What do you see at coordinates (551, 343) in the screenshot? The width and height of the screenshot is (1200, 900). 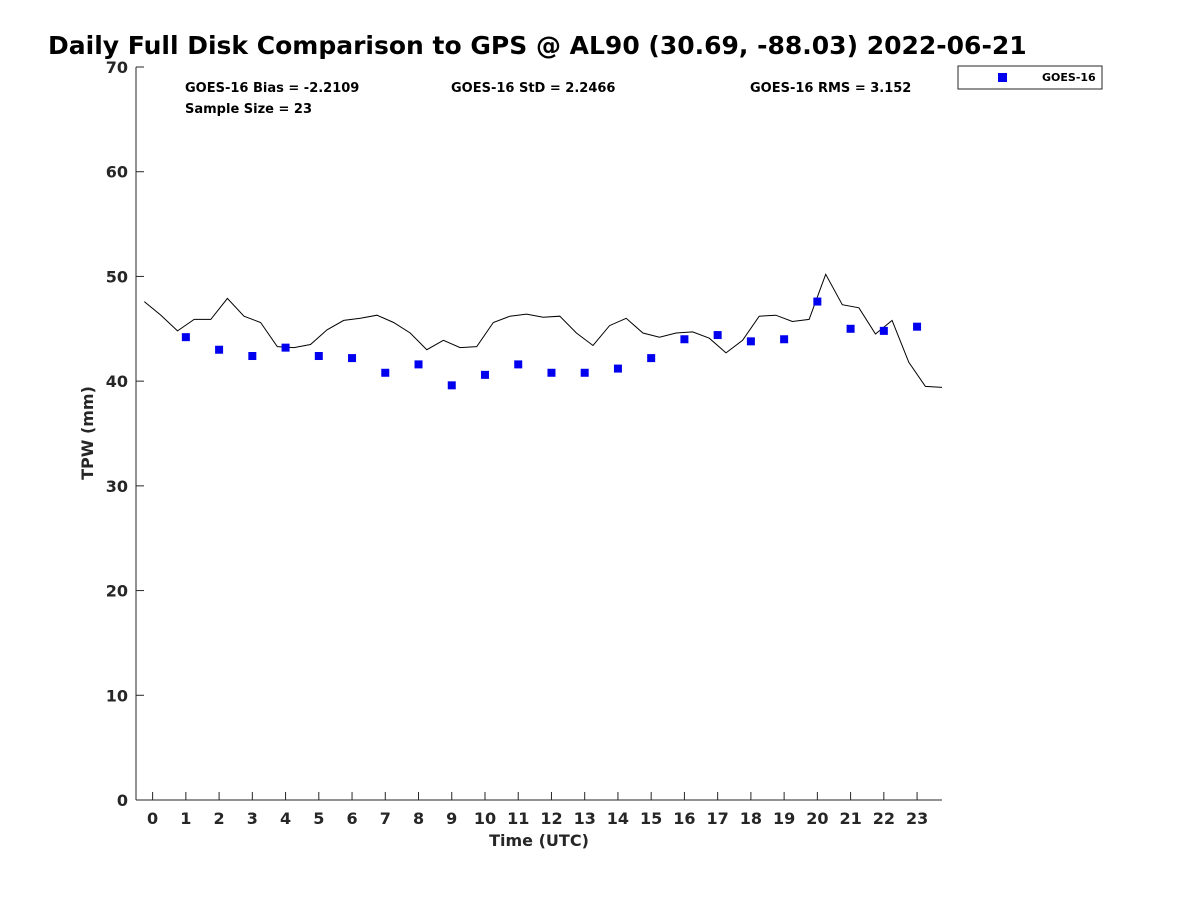 I see `goes16-series-points` at bounding box center [551, 343].